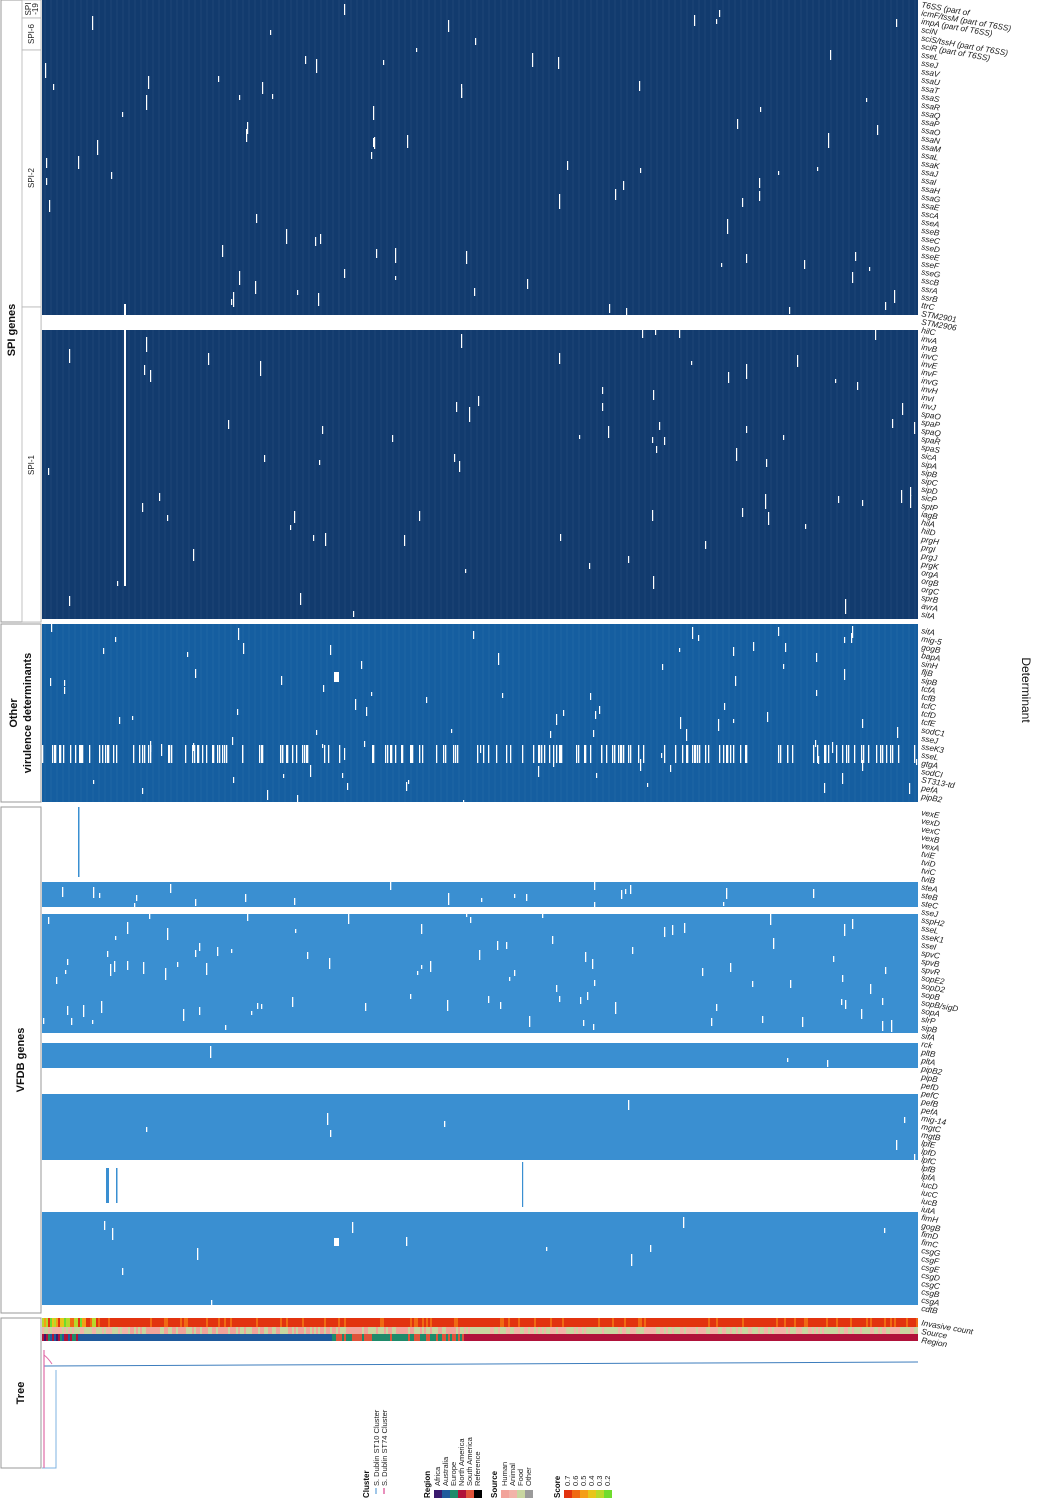 The width and height of the screenshot is (1038, 1500). I want to click on gene-label: tcfE, so click(929, 722).